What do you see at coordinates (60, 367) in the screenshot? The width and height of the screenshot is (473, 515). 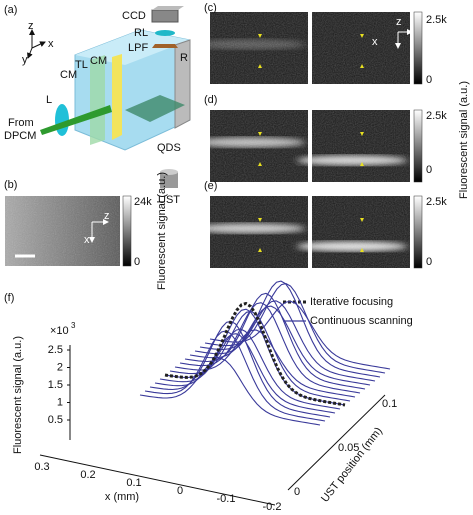 I see `y-tick-label: 2` at bounding box center [60, 367].